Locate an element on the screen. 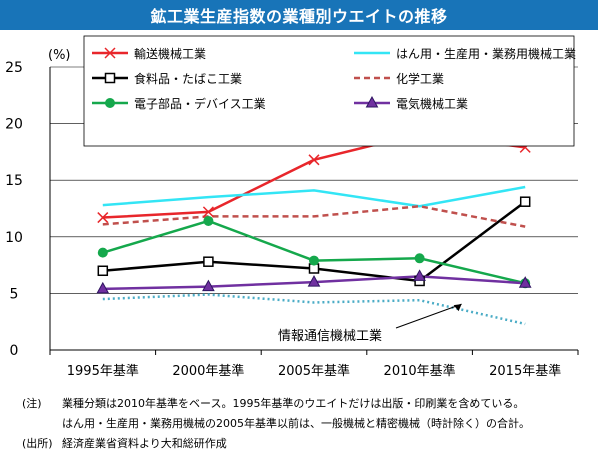 This screenshot has width=598, height=470. title-bar: 鉱工業生産指数の業種別ウエイトの推移 is located at coordinates (299, 15).